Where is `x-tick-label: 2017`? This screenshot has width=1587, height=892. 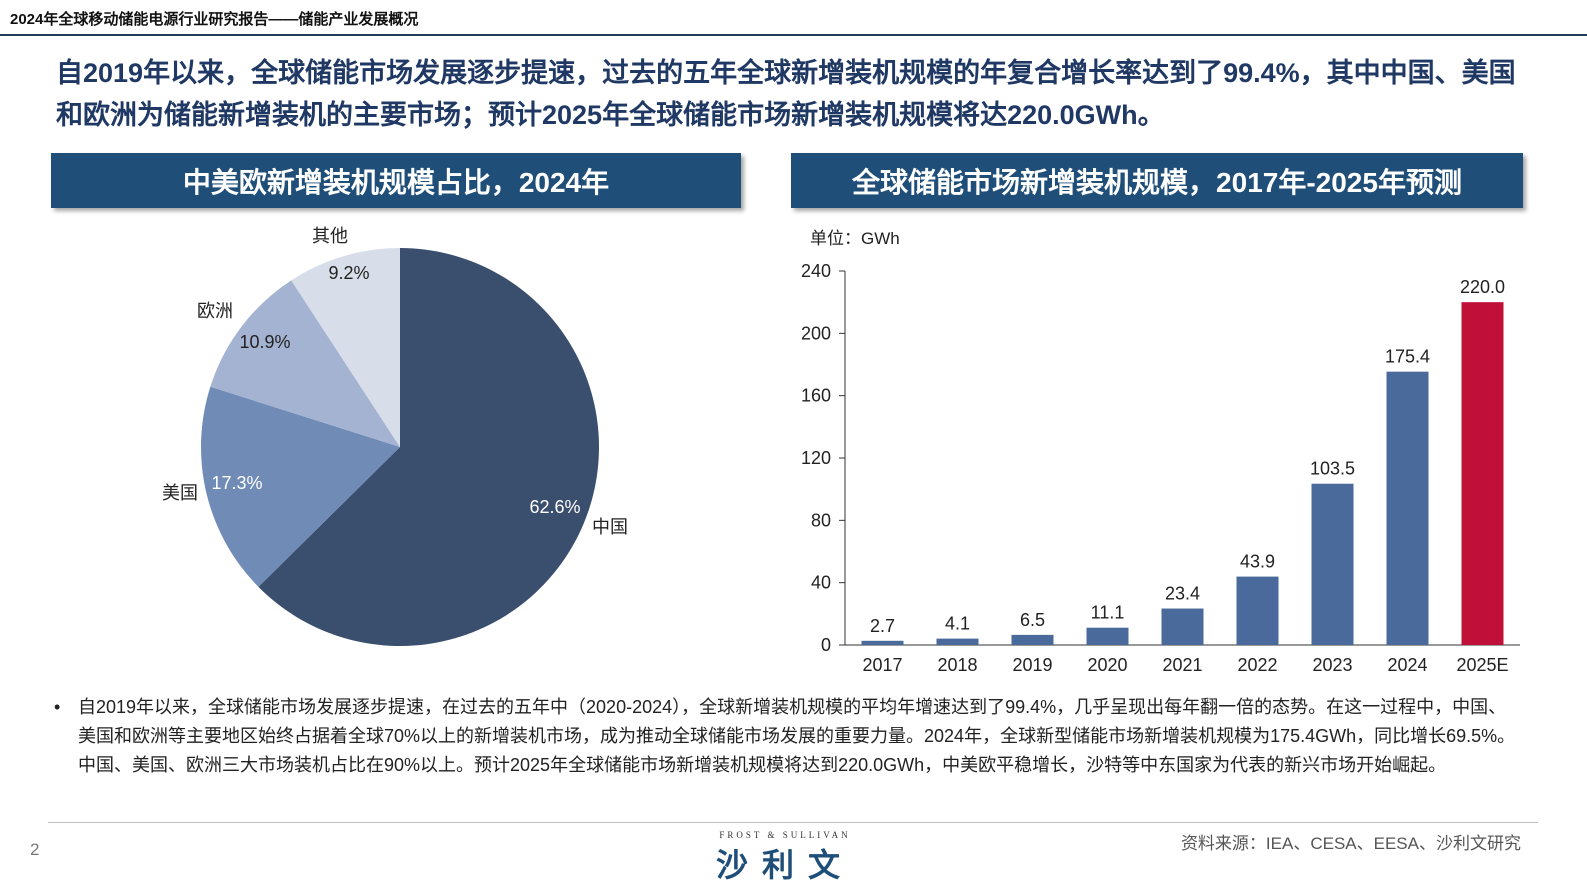
x-tick-label: 2017 is located at coordinates (882, 665).